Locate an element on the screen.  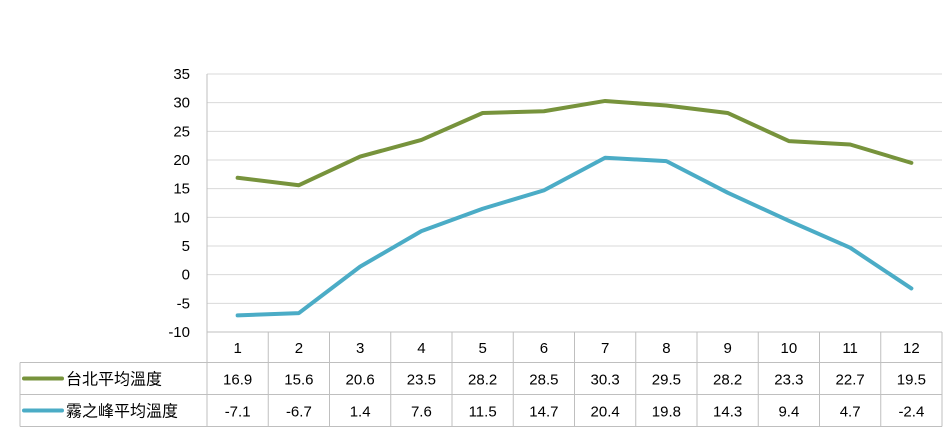
x-tick-label: 11 is located at coordinates (850, 348).